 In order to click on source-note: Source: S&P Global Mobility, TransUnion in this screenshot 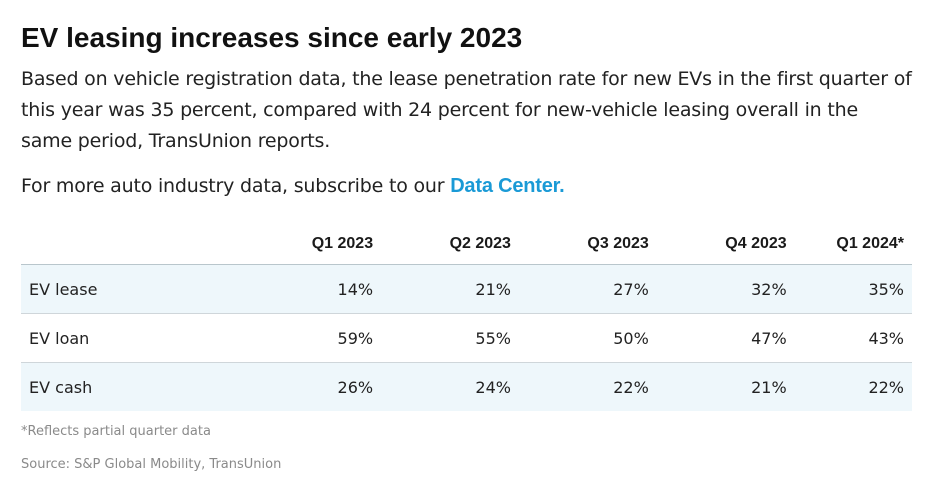, I will do `click(151, 464)`.